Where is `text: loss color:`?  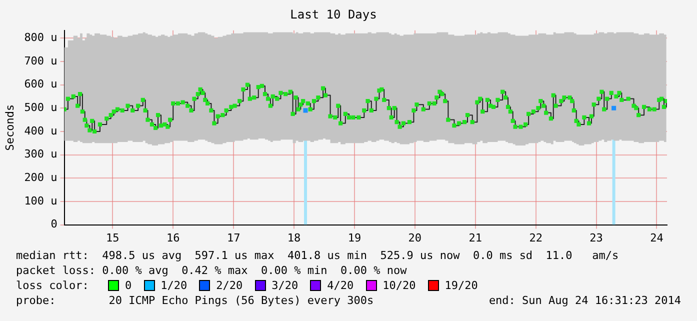 text: loss color: is located at coordinates (53, 285).